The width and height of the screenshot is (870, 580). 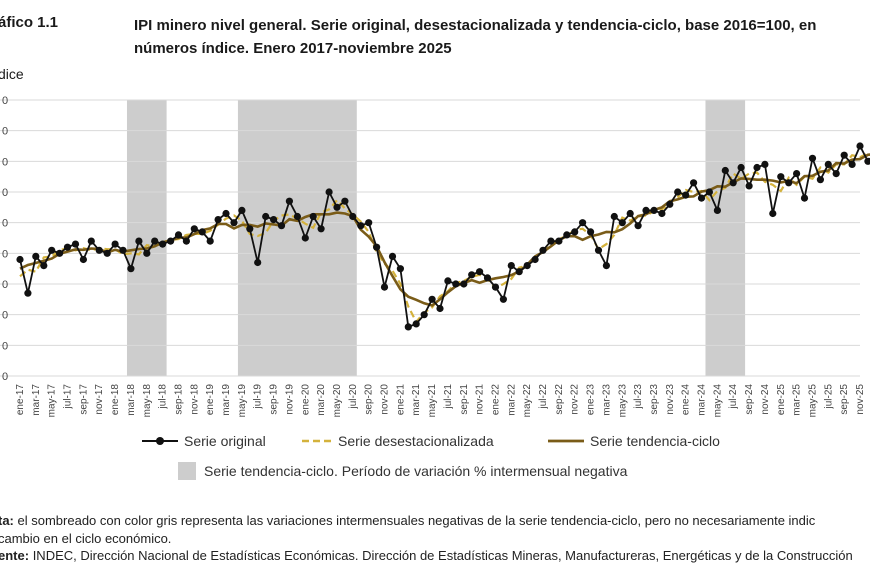 I want to click on x-tick-label: jul-20, so click(x=353, y=397).